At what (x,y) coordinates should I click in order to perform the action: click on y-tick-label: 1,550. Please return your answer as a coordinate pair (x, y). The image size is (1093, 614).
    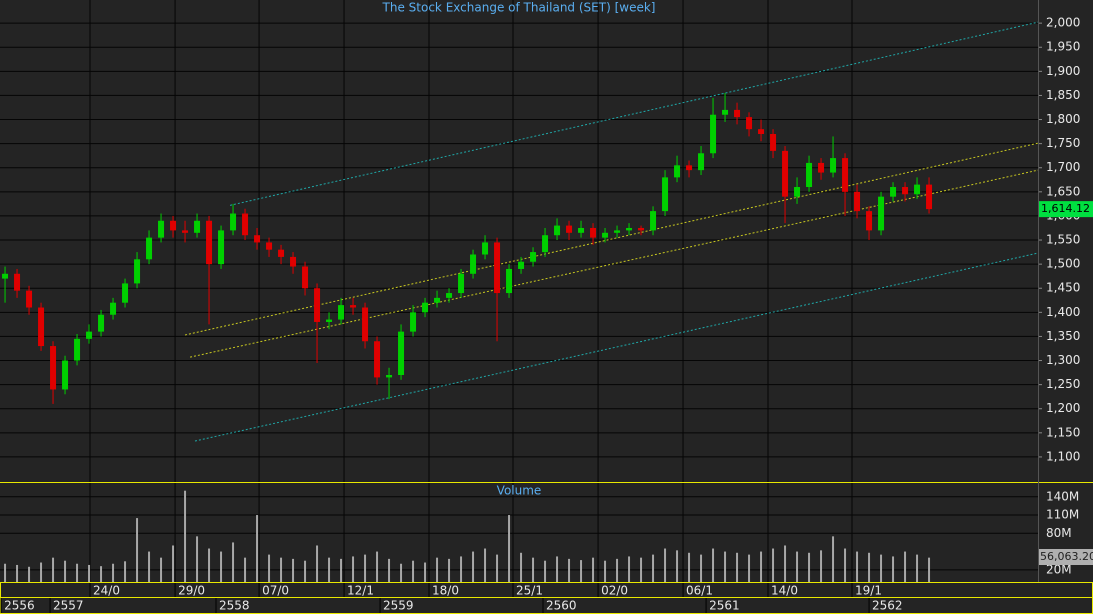
    Looking at the image, I should click on (1063, 240).